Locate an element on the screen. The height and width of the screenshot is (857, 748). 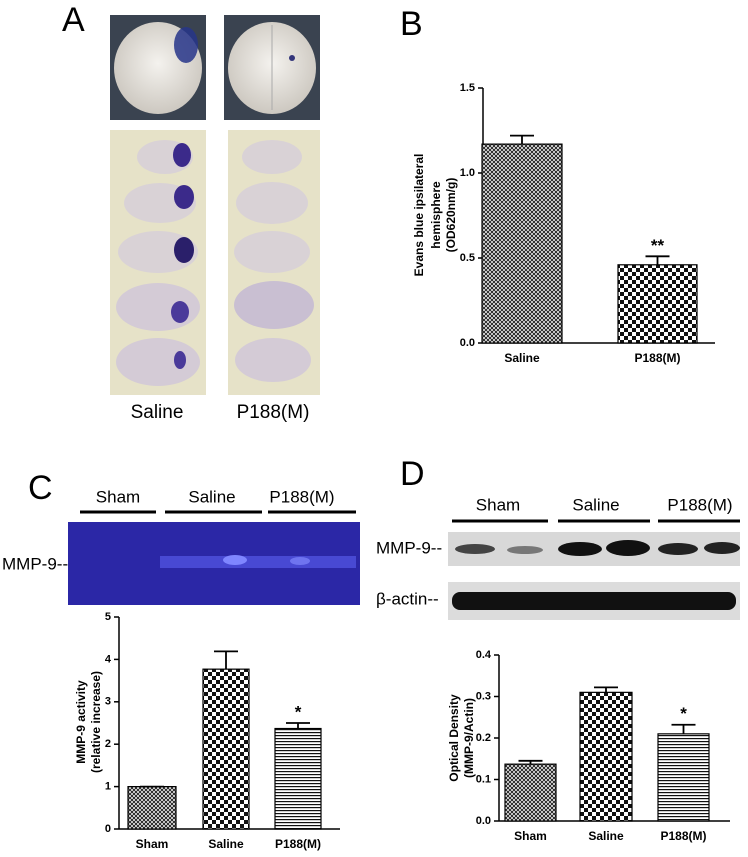
panel-letter: D is located at coordinates (412, 474).